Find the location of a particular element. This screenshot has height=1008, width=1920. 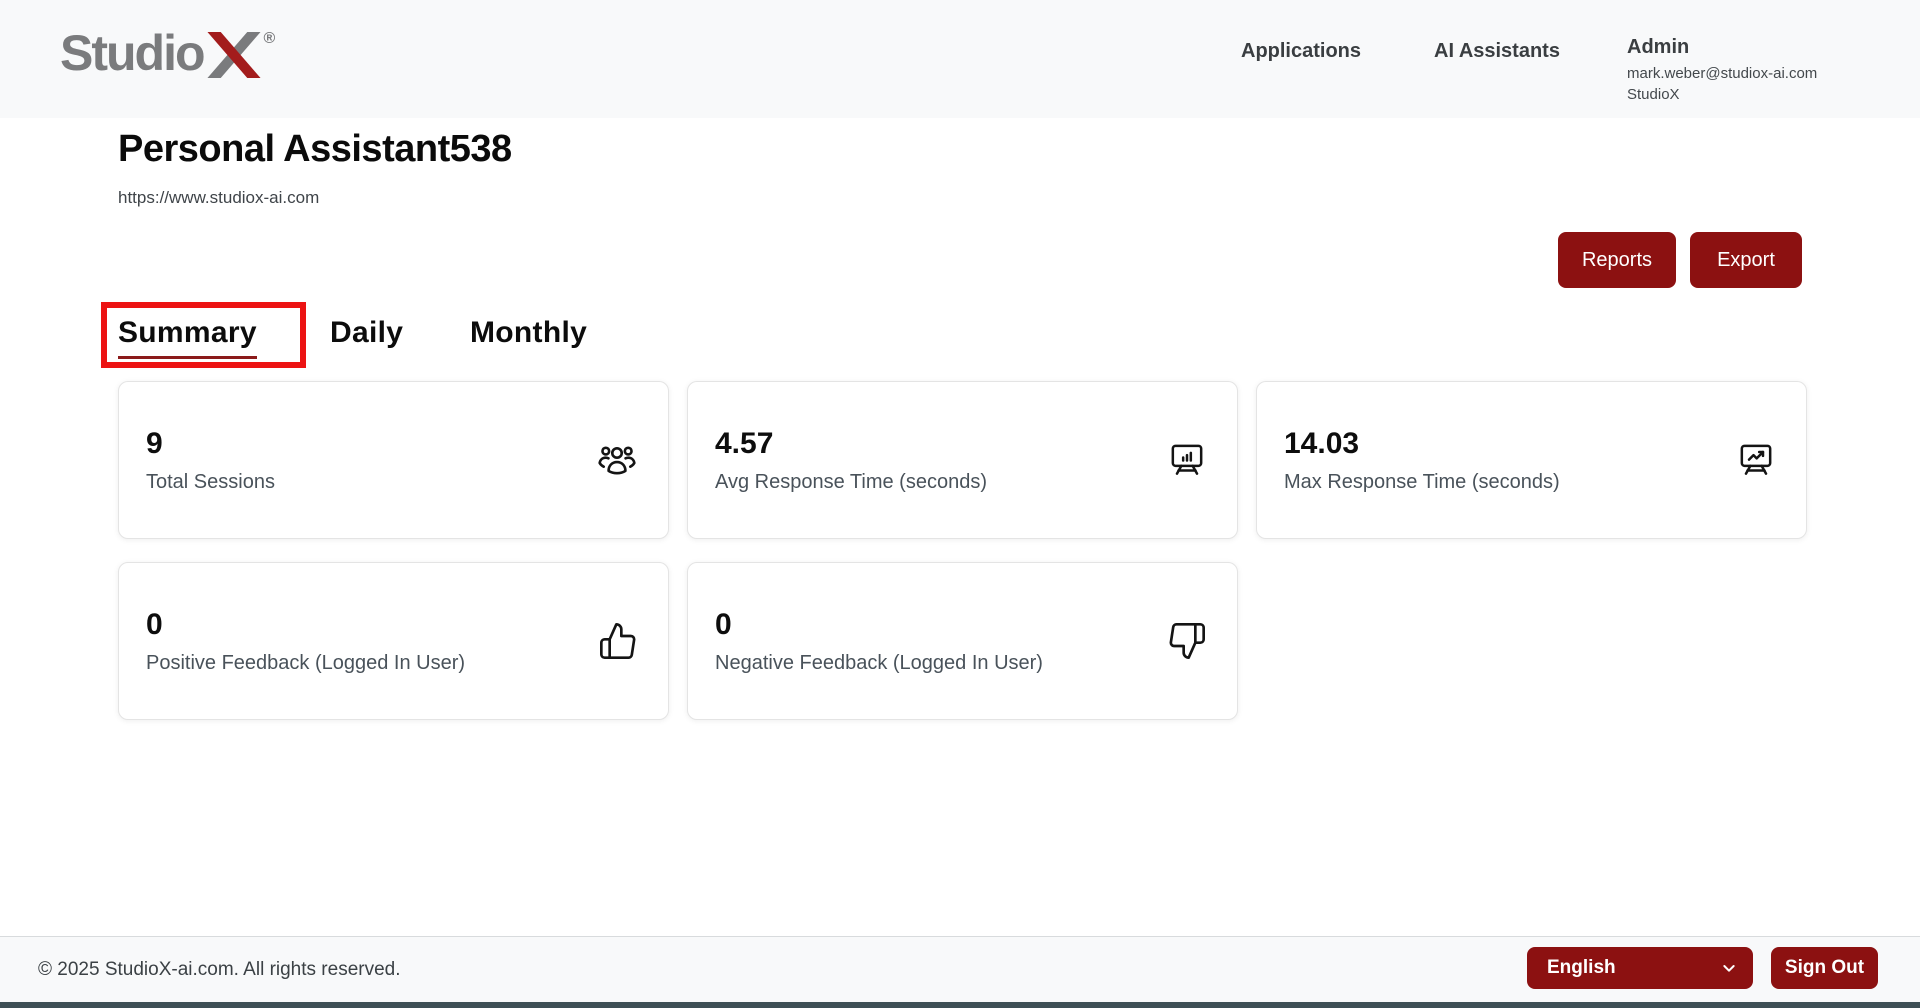

user-org: StudioX is located at coordinates (1653, 94).